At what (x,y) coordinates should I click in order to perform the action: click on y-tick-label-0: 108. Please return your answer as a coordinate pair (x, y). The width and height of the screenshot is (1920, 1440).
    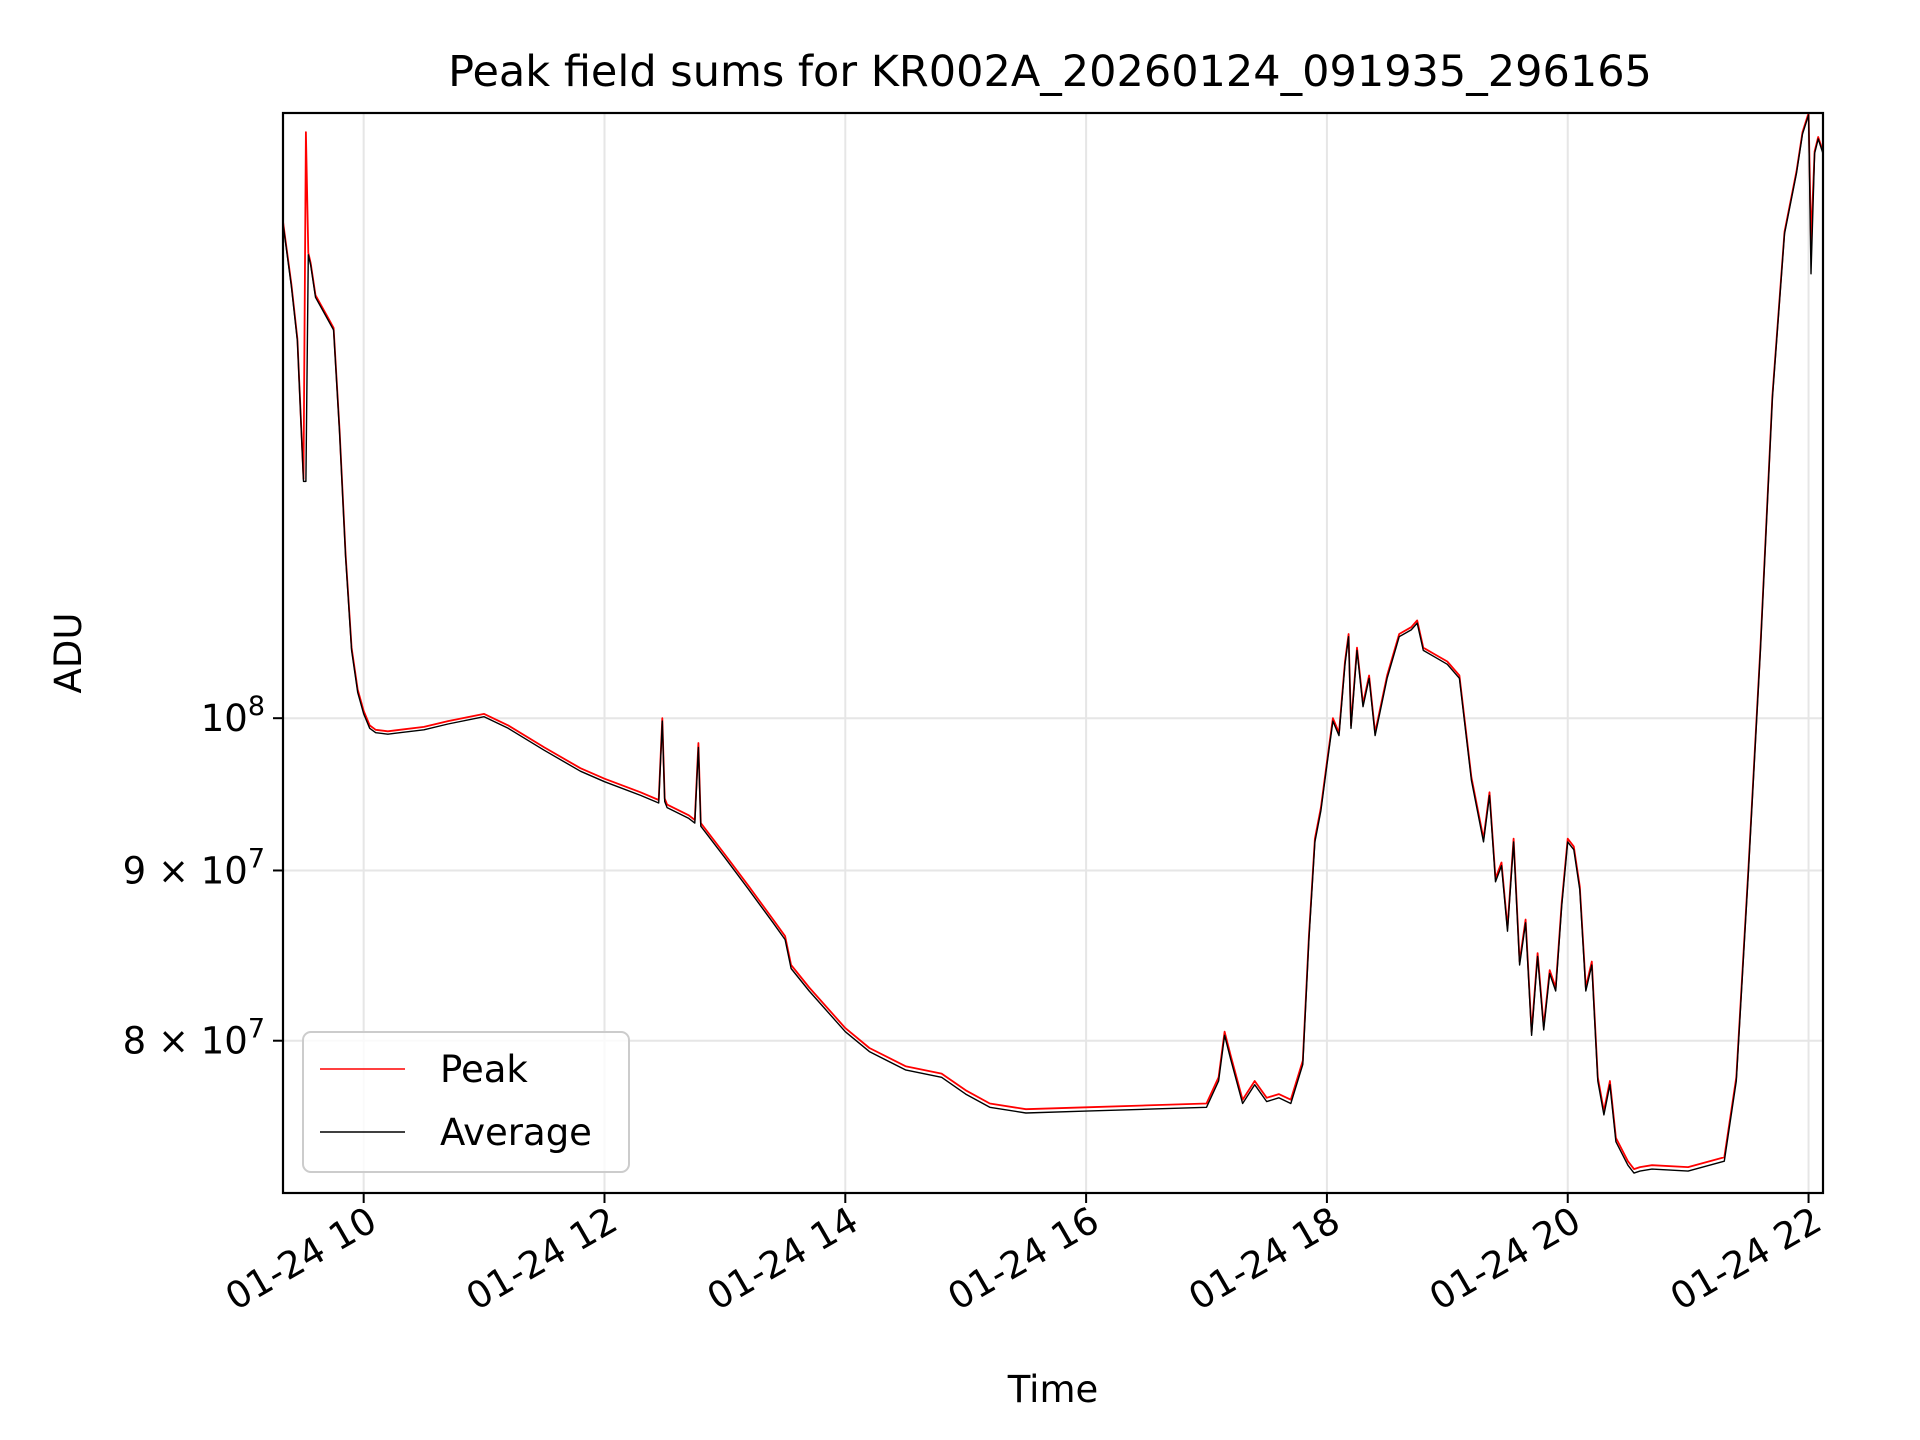
    Looking at the image, I should click on (233, 715).